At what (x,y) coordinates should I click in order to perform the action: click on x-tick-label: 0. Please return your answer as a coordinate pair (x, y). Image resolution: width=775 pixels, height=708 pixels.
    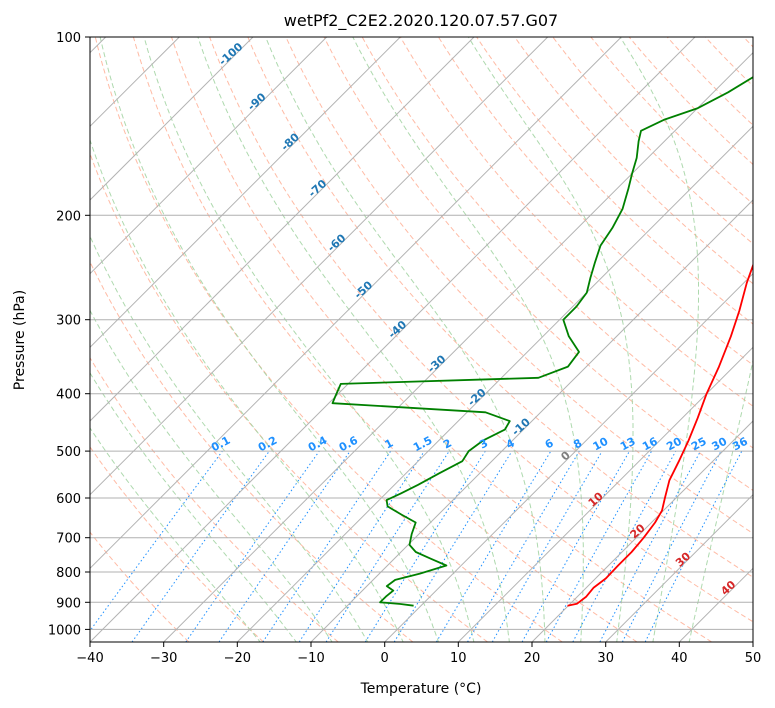
    Looking at the image, I should click on (385, 658).